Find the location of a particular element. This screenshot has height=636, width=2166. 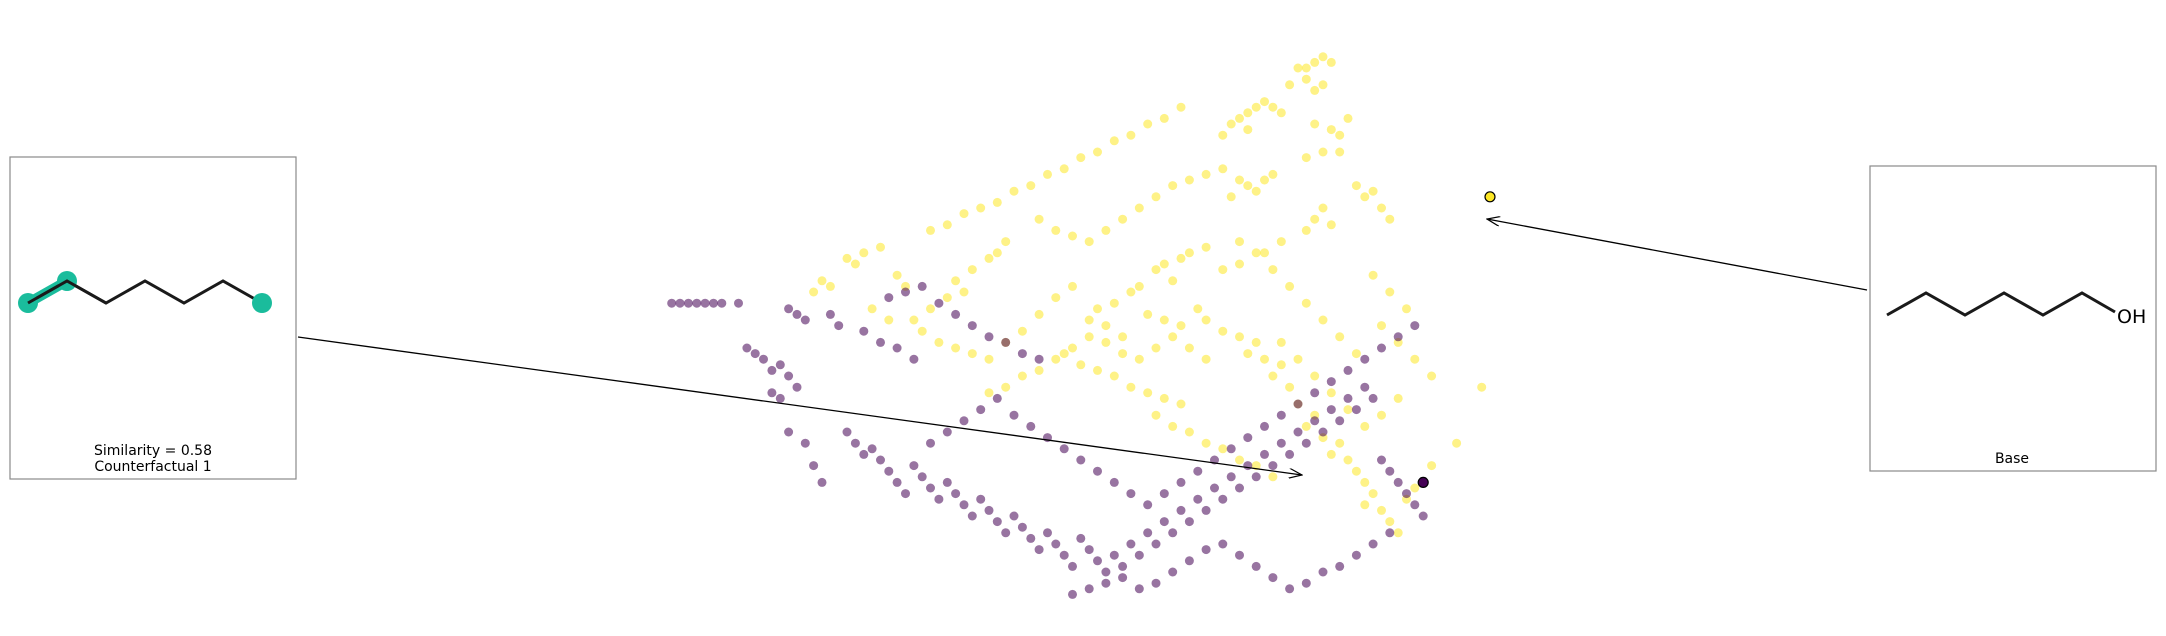

molecule-drawing is located at coordinates (145, 292).